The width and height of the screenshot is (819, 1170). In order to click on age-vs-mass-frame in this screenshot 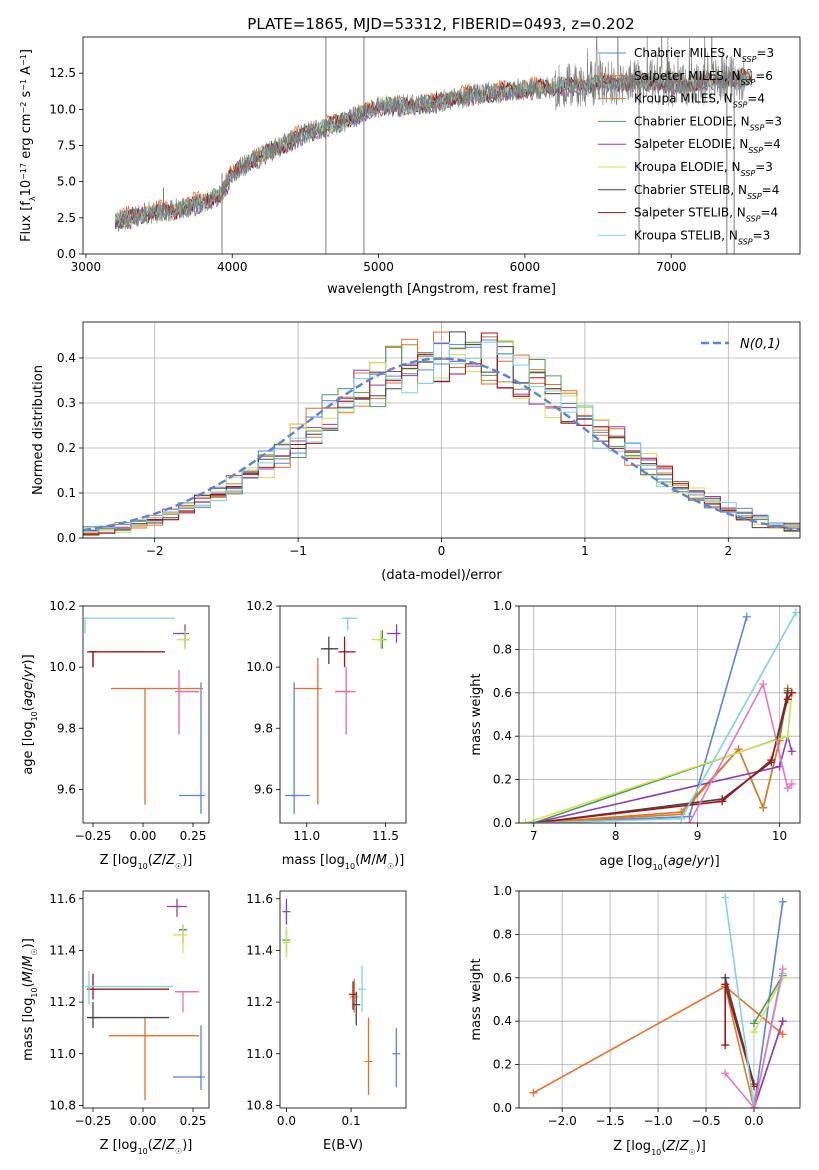, I will do `click(343, 714)`.